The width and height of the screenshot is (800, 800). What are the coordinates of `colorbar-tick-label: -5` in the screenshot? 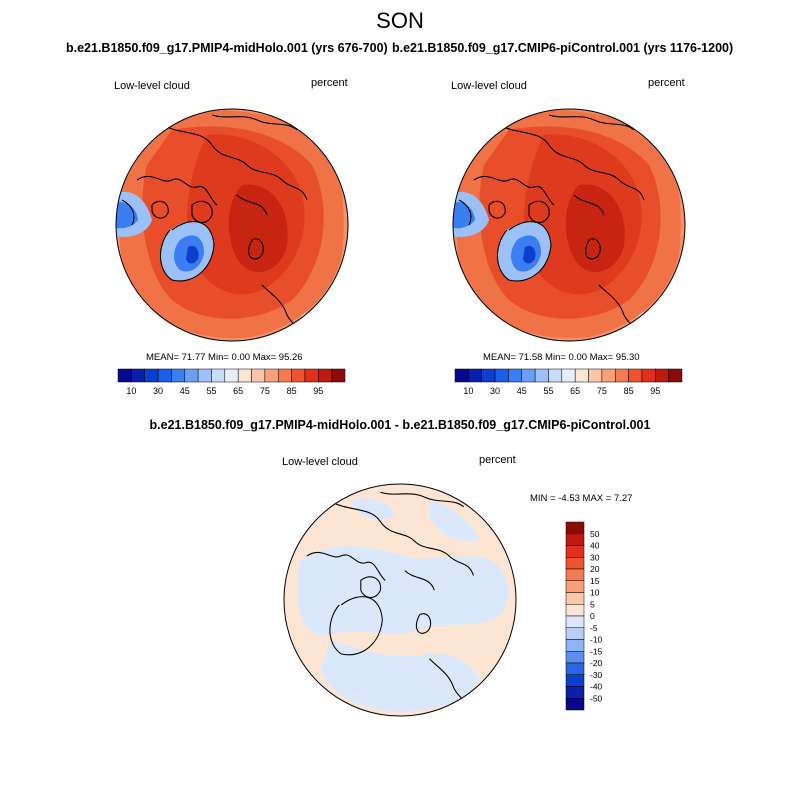 It's located at (594, 628).